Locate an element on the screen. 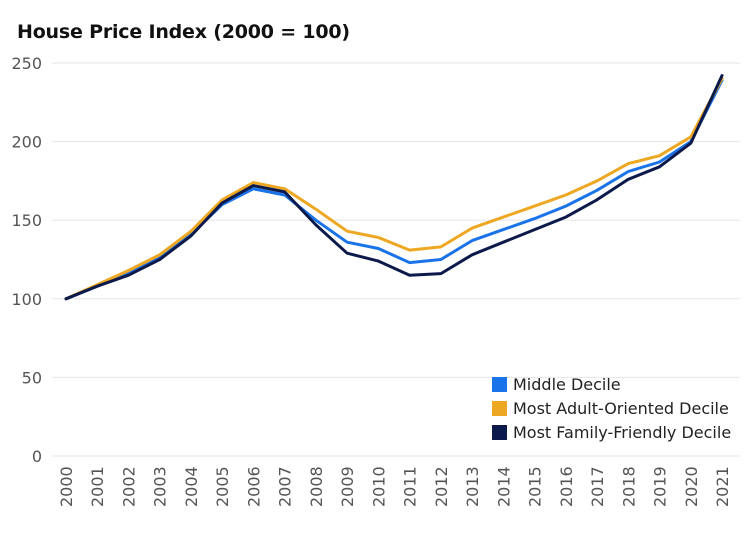 The image size is (750, 535). x-tick-label: 2011 is located at coordinates (410, 486).